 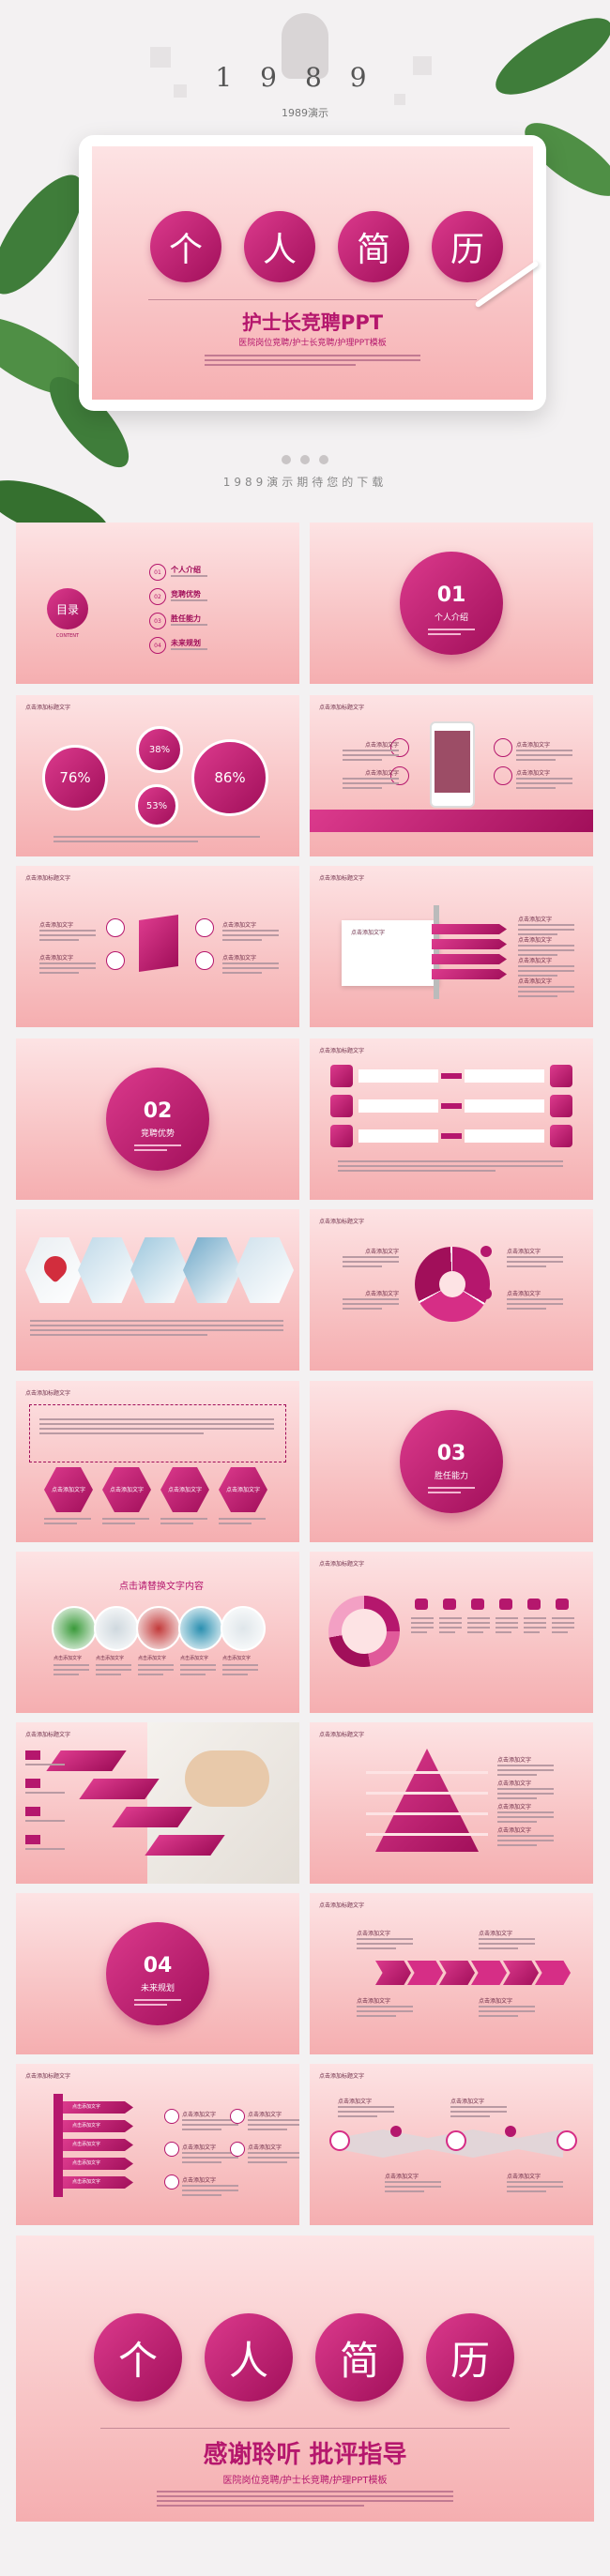 What do you see at coordinates (391, 953) in the screenshot?
I see `gray-panel` at bounding box center [391, 953].